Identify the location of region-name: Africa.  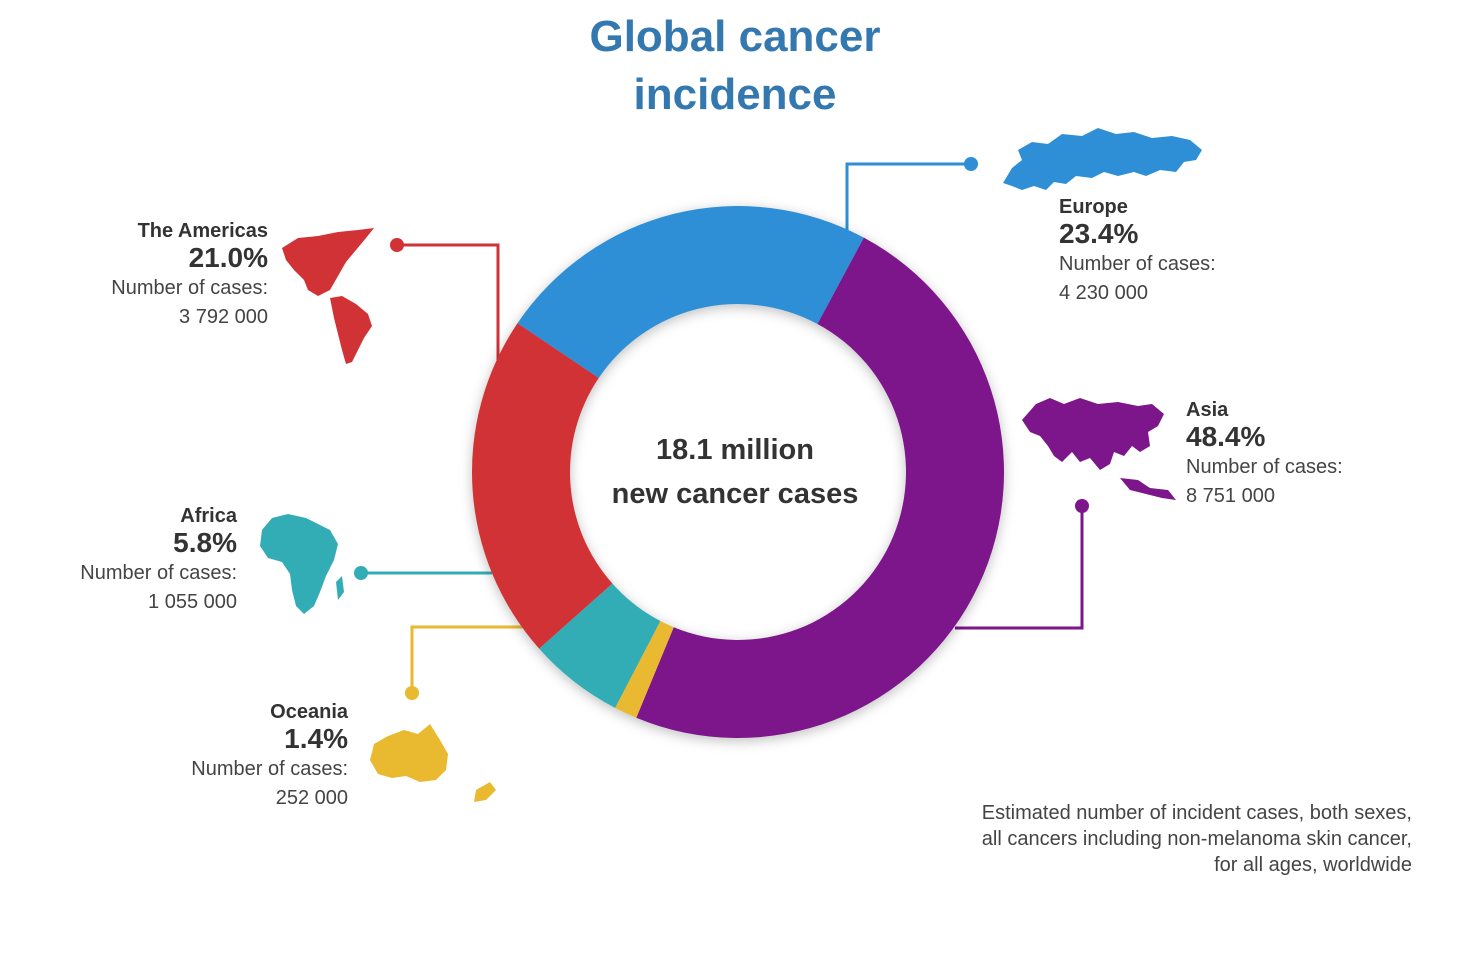
(208, 516).